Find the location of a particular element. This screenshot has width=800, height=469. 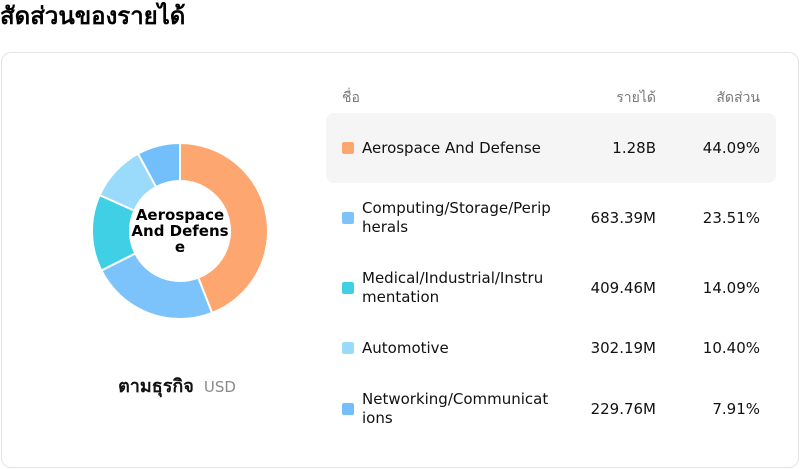

donut-chart: Aerospace And Defense is located at coordinates (180, 231).